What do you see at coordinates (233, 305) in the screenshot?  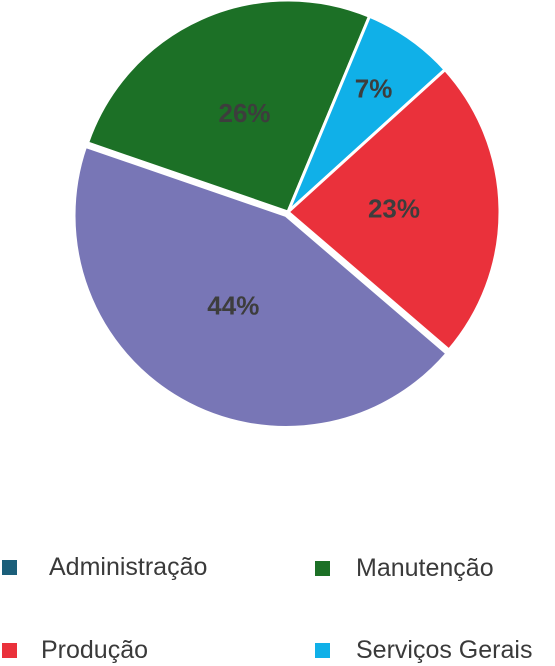 I see `slice-label-administracao: 44%` at bounding box center [233, 305].